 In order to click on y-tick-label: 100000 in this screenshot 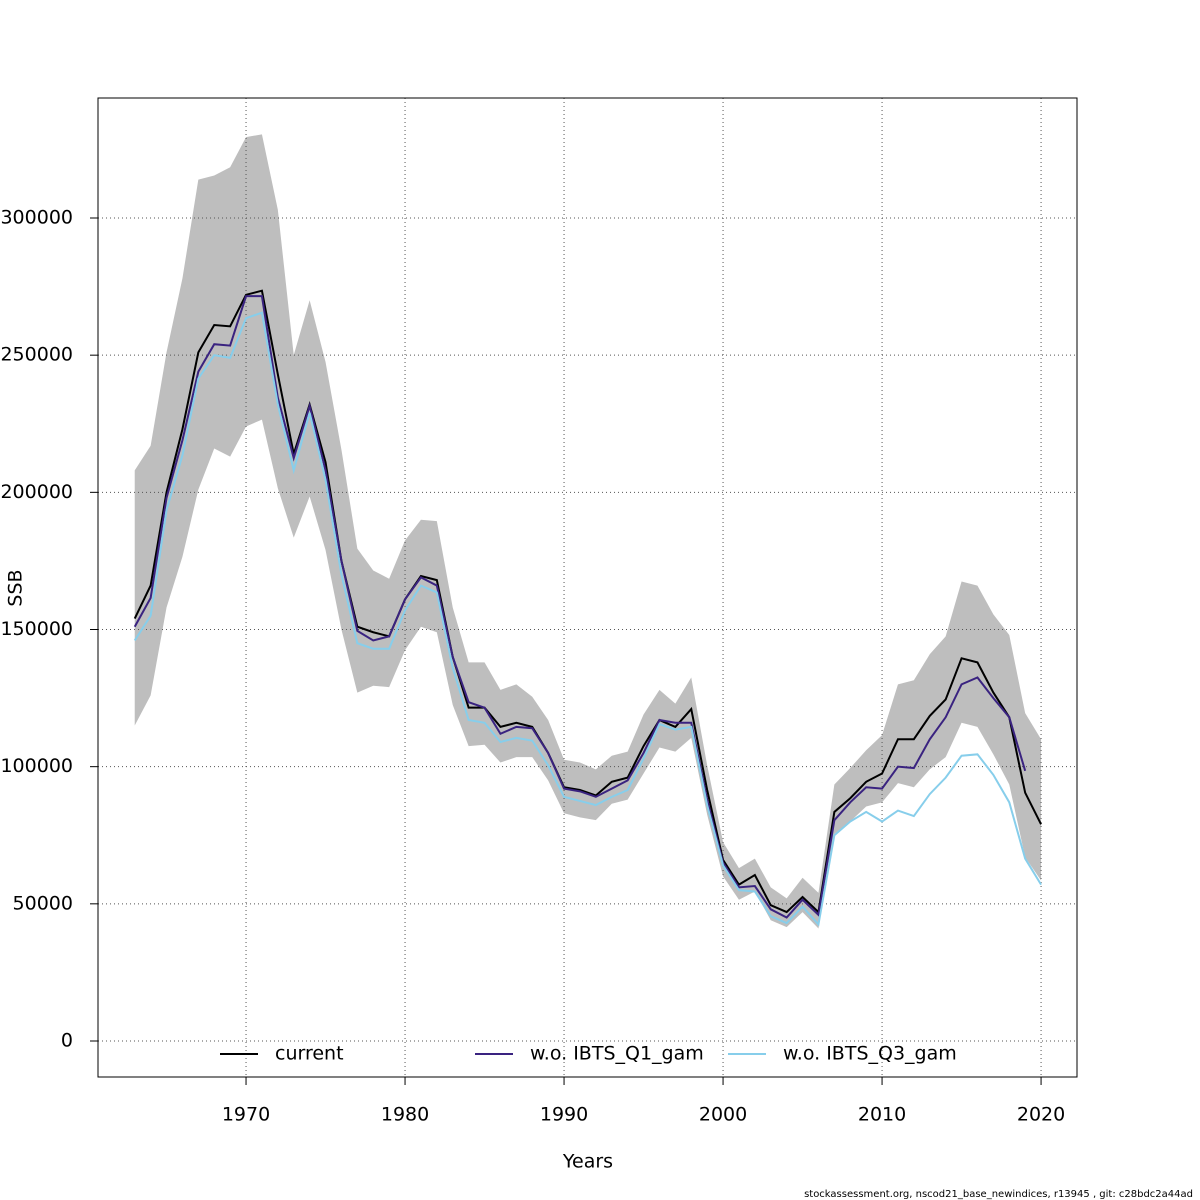, I will do `click(36, 766)`.